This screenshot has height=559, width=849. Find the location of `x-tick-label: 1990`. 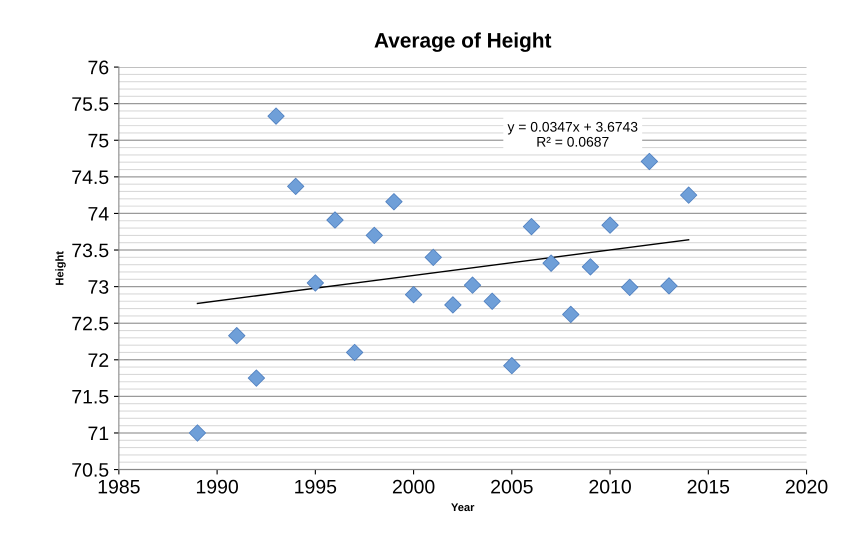

x-tick-label: 1990 is located at coordinates (217, 487).